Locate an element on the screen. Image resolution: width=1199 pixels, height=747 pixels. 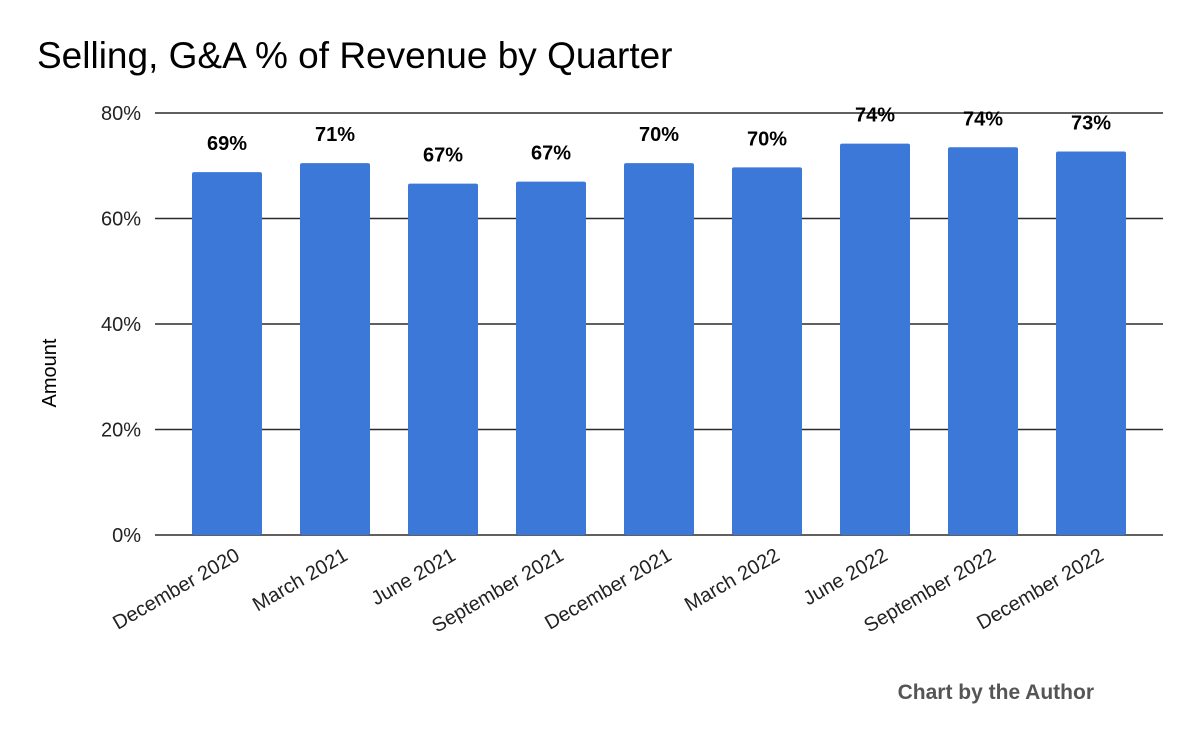
y-axis-ticks: 0% 20% 40% 60% 80% is located at coordinates (121, 325).